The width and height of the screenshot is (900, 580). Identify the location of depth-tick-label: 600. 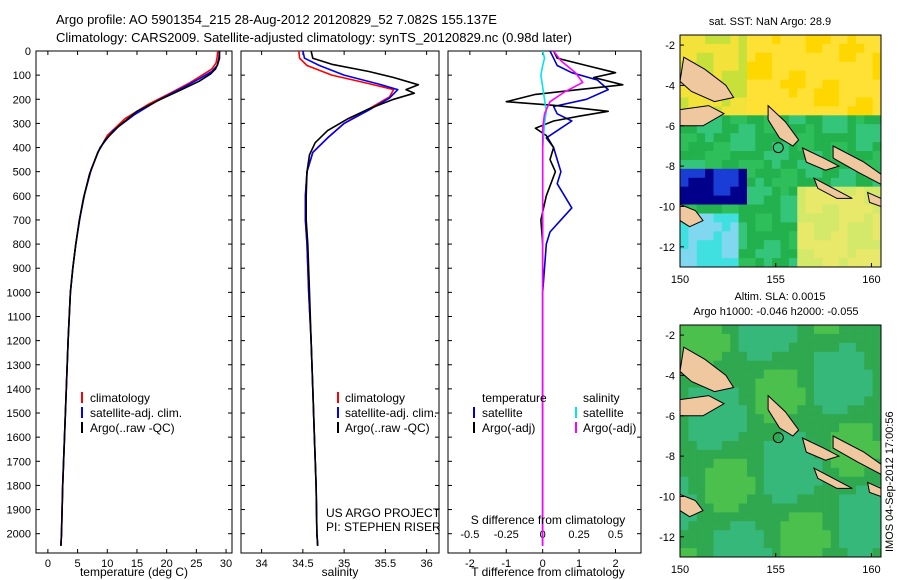
(22, 197).